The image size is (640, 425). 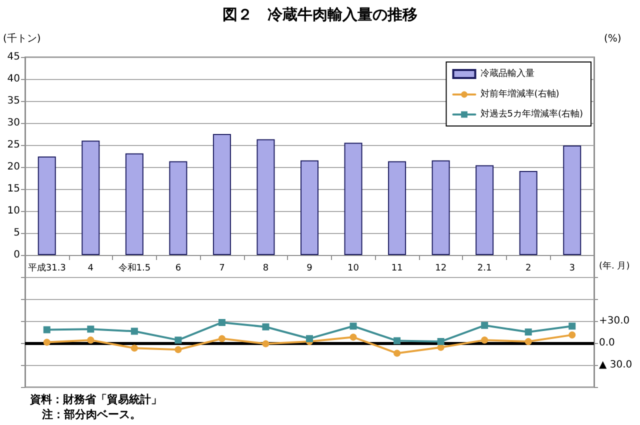 What do you see at coordinates (520, 94) in the screenshot?
I see `legend-label: 対前年増減率(右軸)` at bounding box center [520, 94].